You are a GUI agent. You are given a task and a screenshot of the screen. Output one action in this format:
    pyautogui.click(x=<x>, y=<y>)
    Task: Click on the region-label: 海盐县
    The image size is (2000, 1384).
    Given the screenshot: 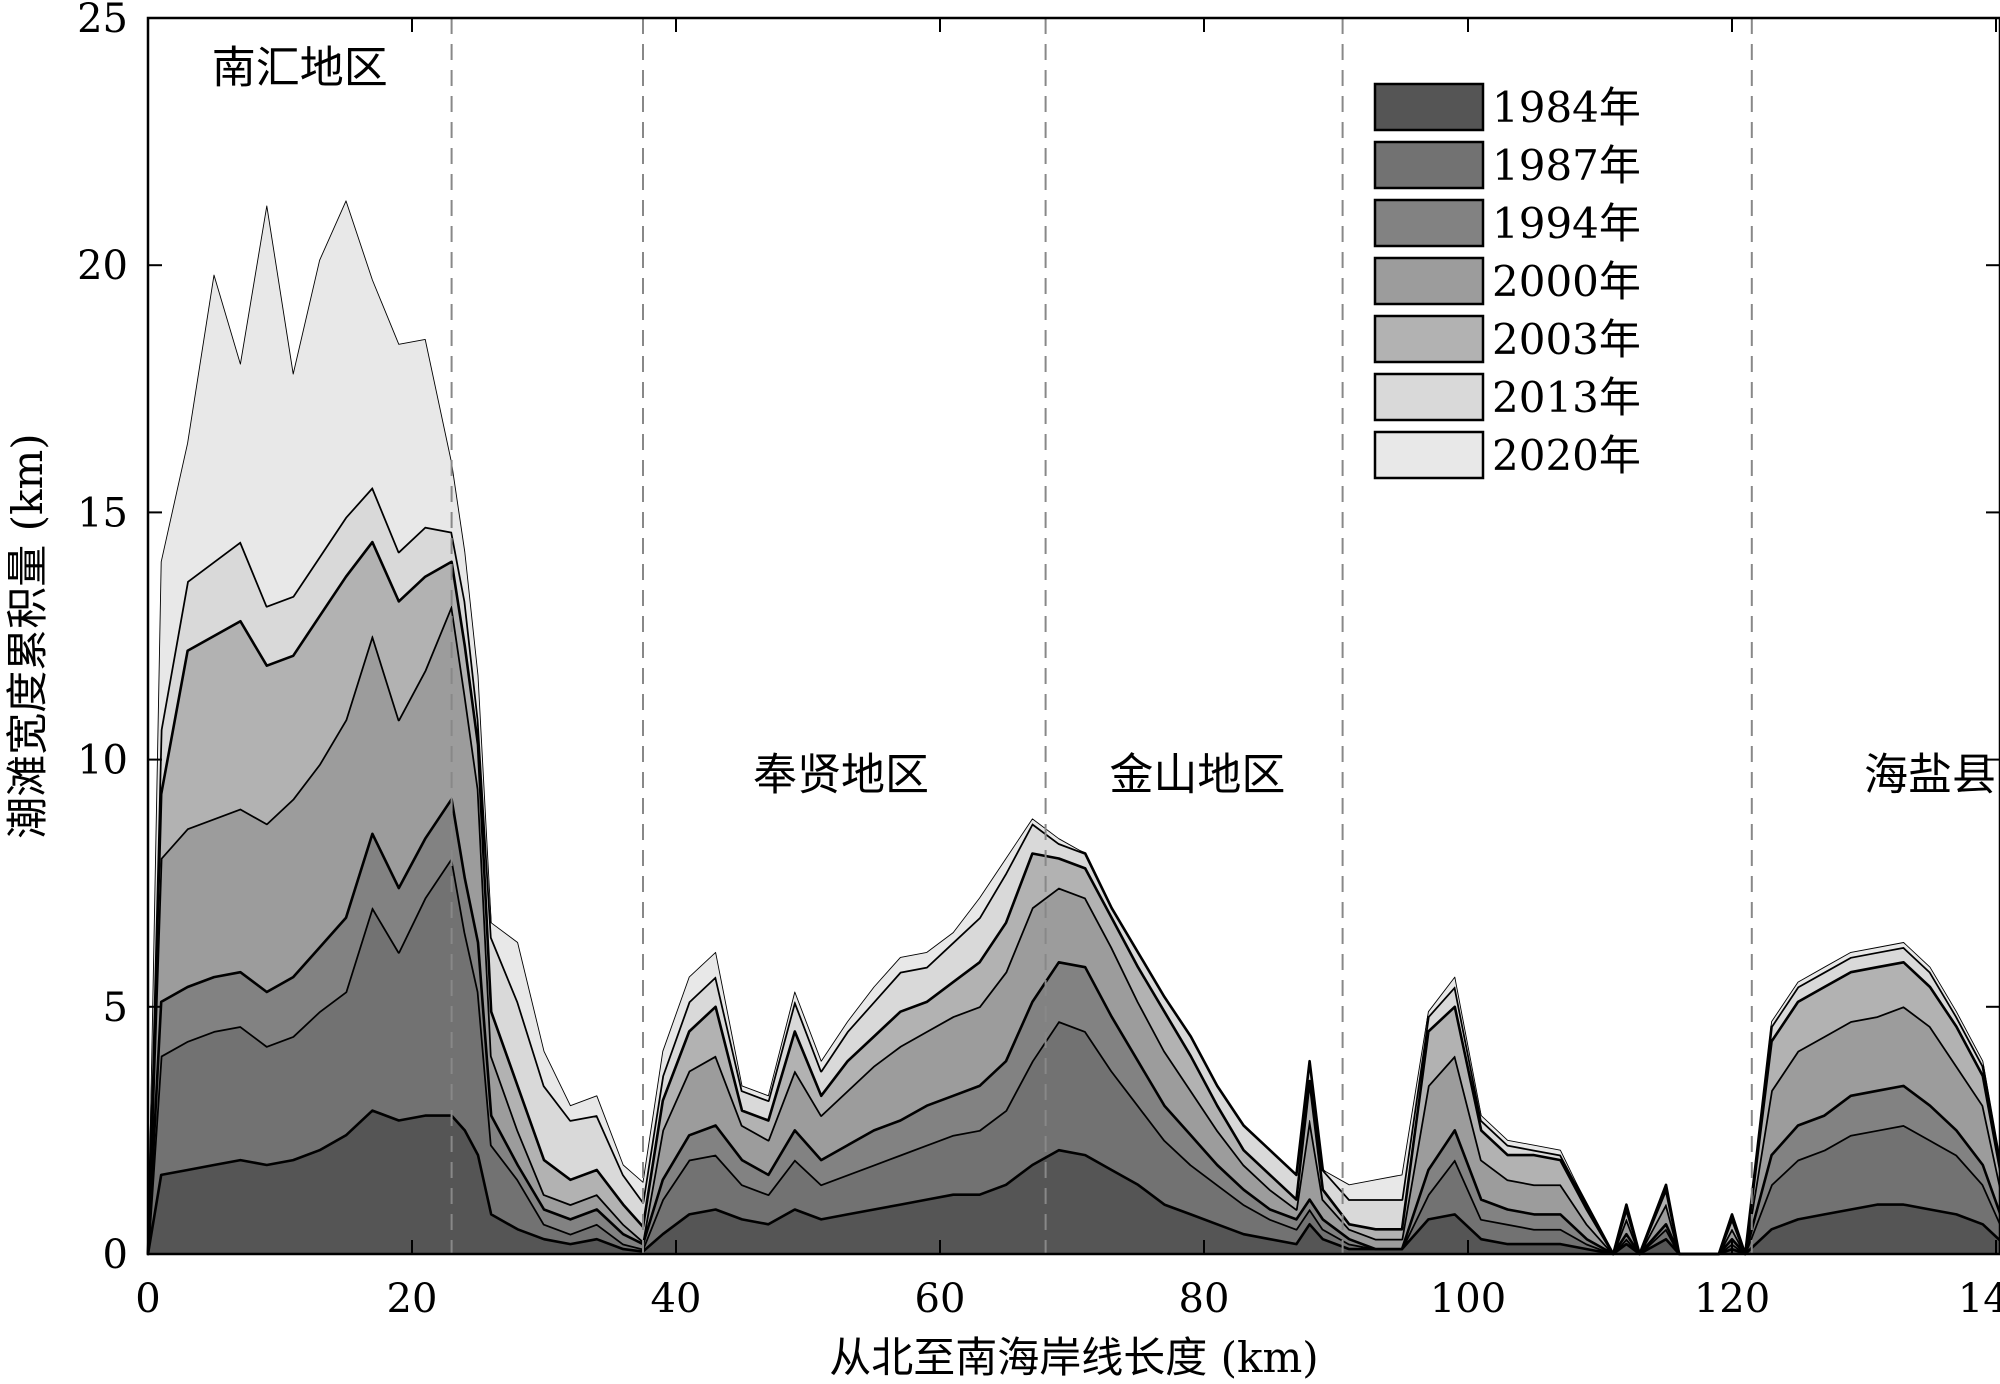 What is the action you would take?
    pyautogui.click(x=1930, y=774)
    